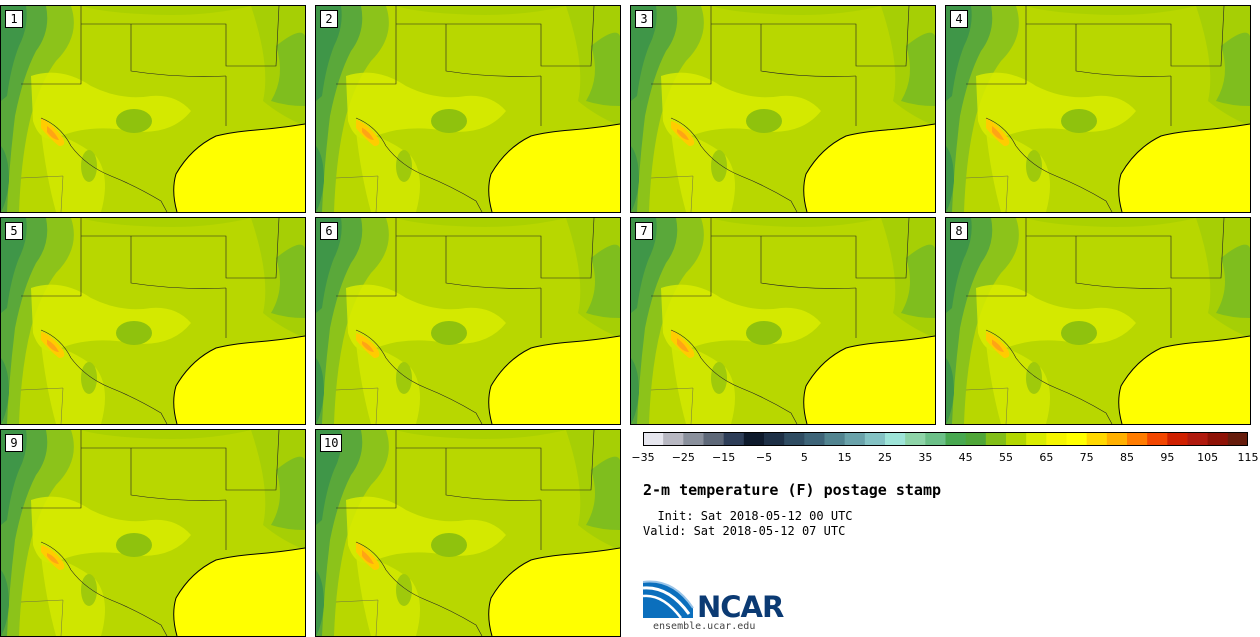  I want to click on valid-time: Valid: Sat 2018-05-12 07 UTC, so click(744, 531).